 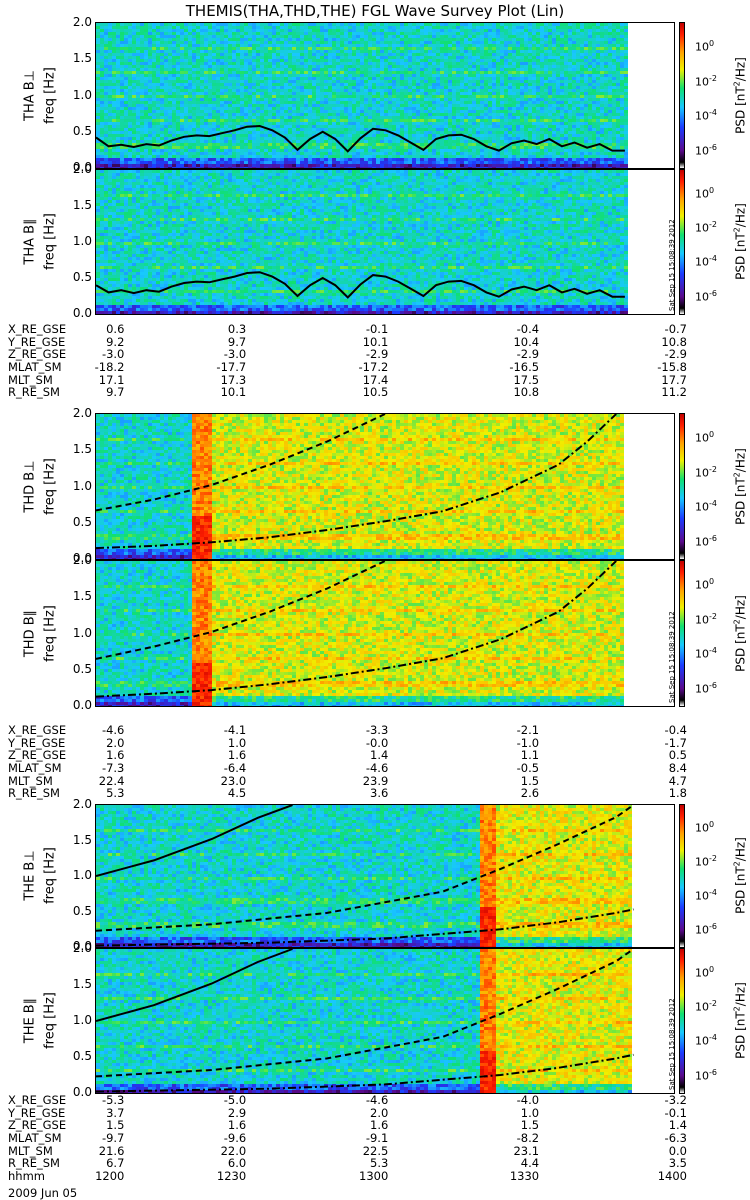 What do you see at coordinates (37, 730) in the screenshot?
I see `ephemeris-label: X_RE_GSE` at bounding box center [37, 730].